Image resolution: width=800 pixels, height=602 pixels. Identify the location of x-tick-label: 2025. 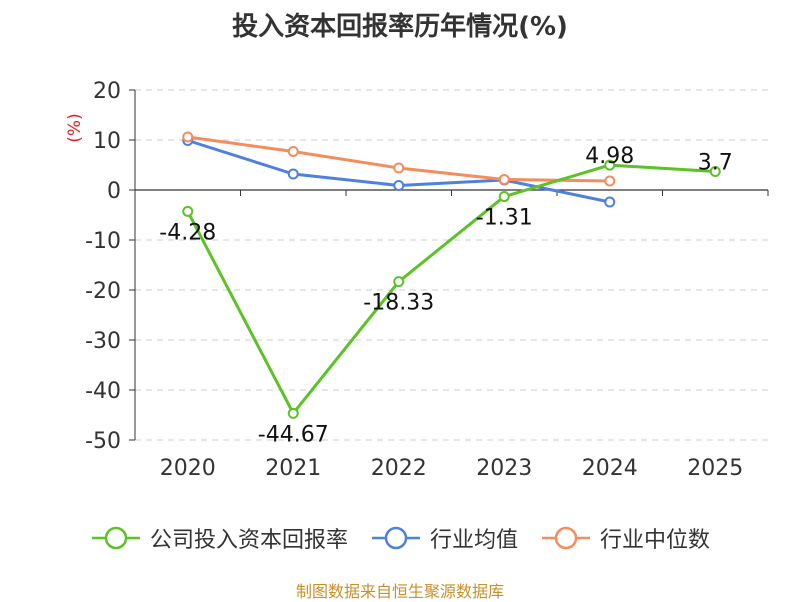
(715, 468).